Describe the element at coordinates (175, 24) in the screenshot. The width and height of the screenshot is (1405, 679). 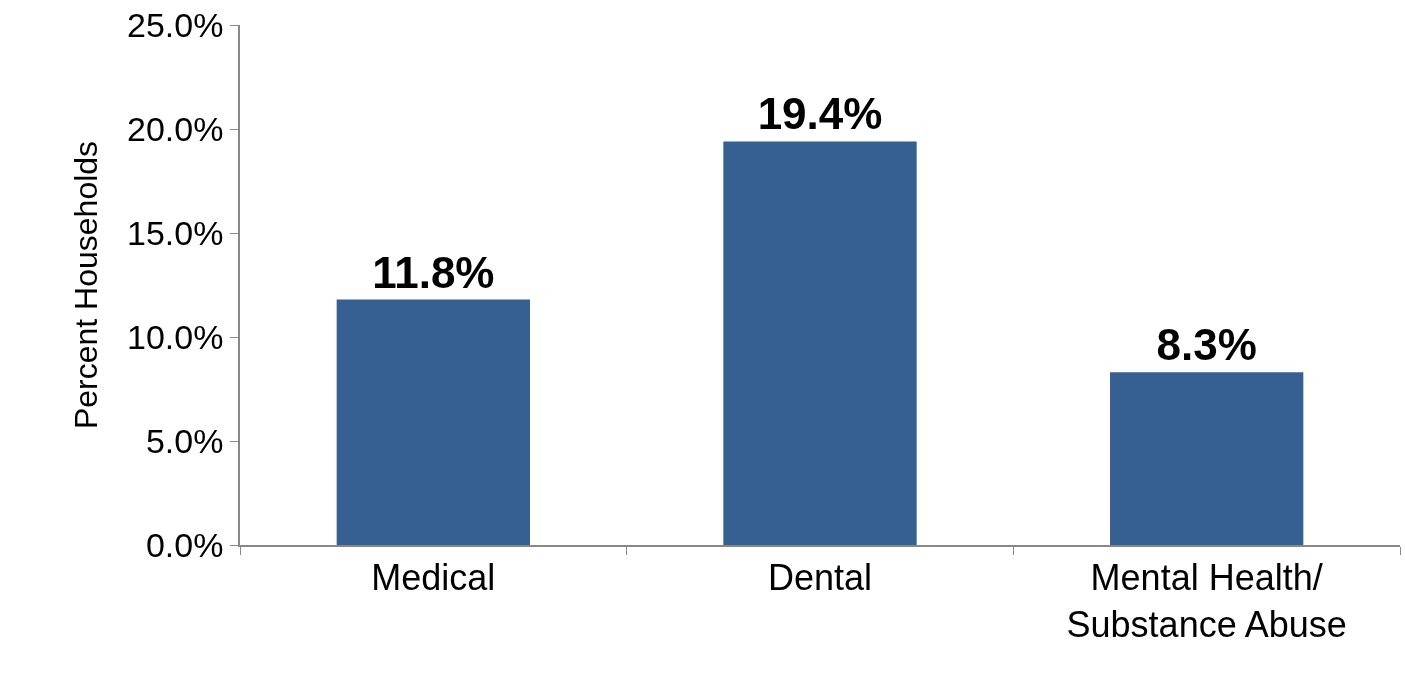
I see `y-tick-label: 25.0%` at that location.